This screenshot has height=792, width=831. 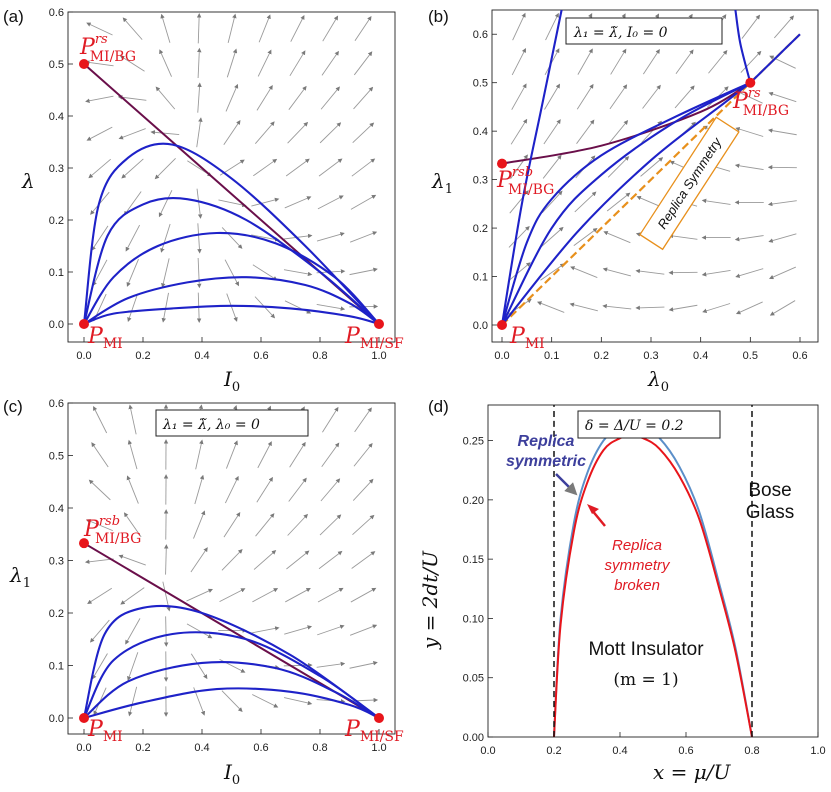 What do you see at coordinates (546, 441) in the screenshot?
I see `panel-d-label-rs-1: Replica` at bounding box center [546, 441].